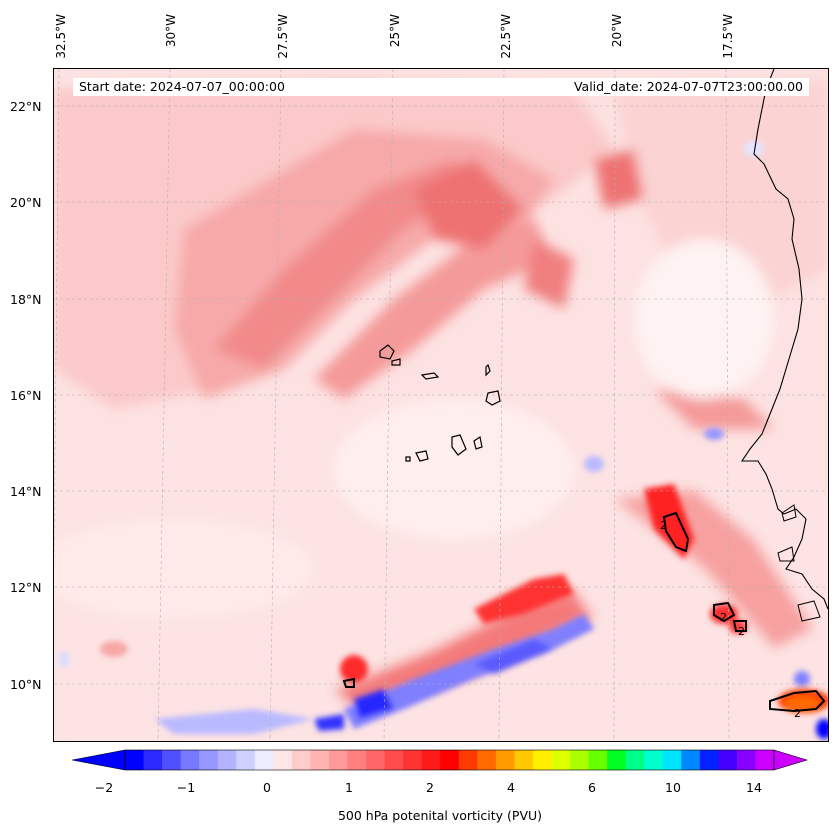 Image resolution: width=837 pixels, height=836 pixels. Describe the element at coordinates (267, 787) in the screenshot. I see `colorbar-tick: 0` at that location.